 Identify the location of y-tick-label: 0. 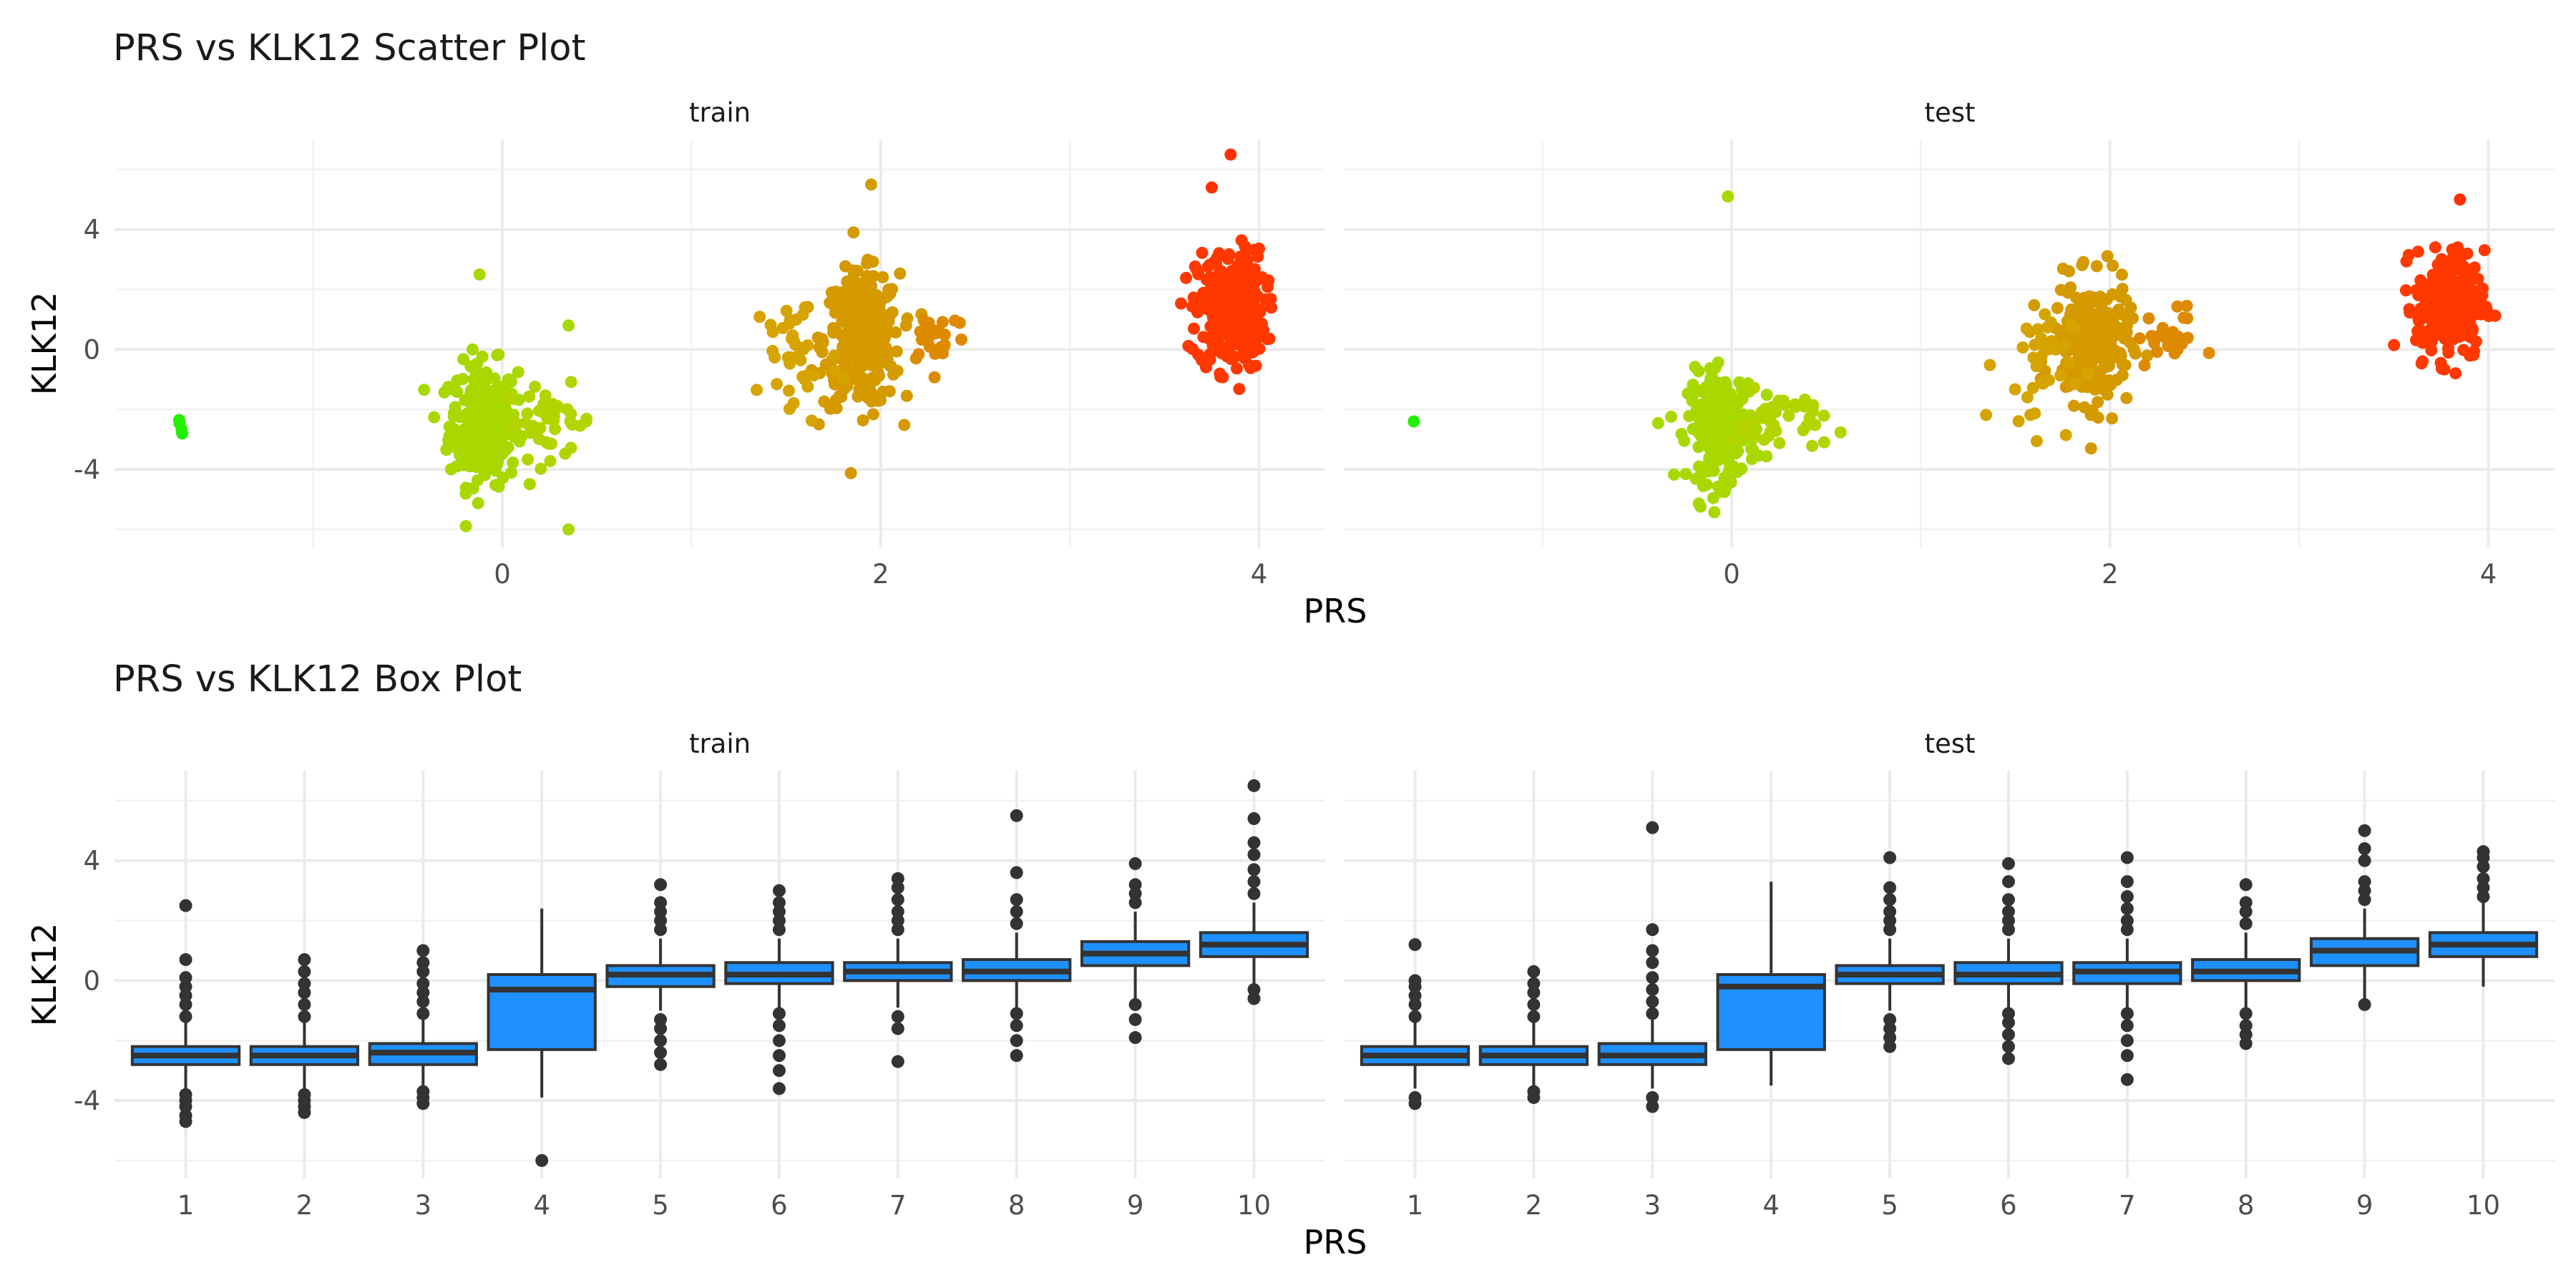
(91, 981).